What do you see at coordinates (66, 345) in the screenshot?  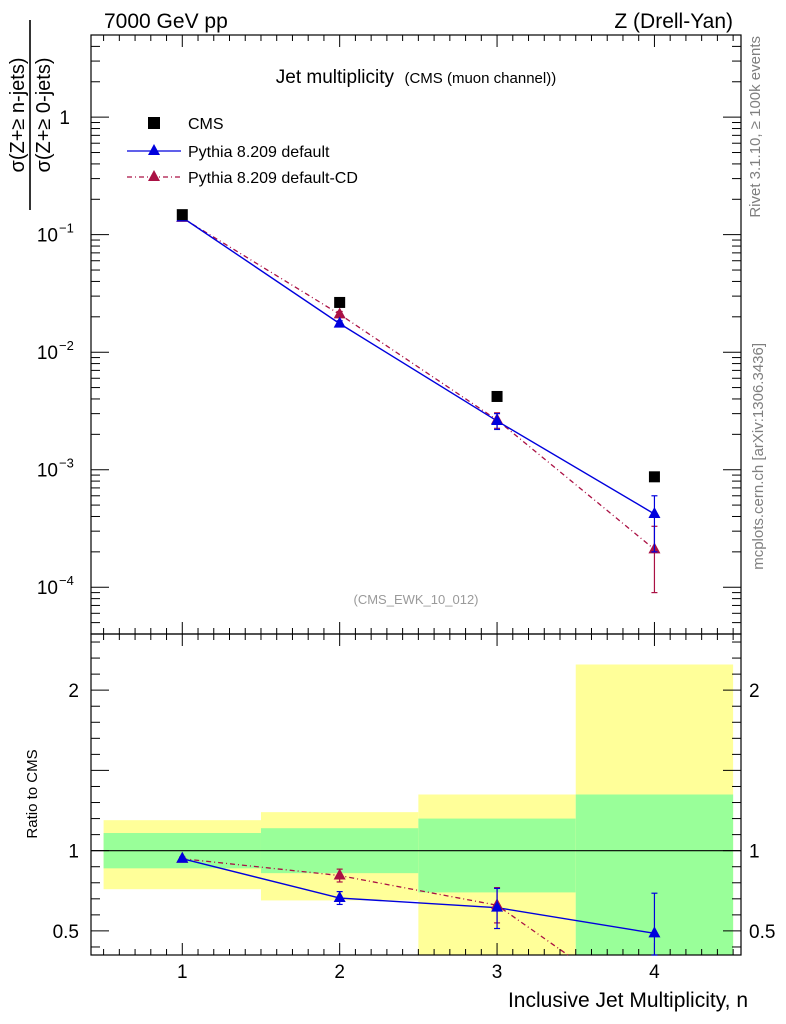 I see `y-tick-exponent: −2` at bounding box center [66, 345].